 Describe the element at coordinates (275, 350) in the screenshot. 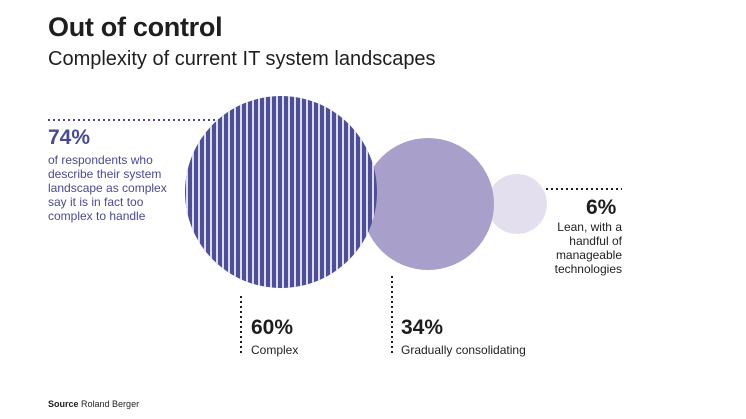

I see `complex-label: Complex` at that location.